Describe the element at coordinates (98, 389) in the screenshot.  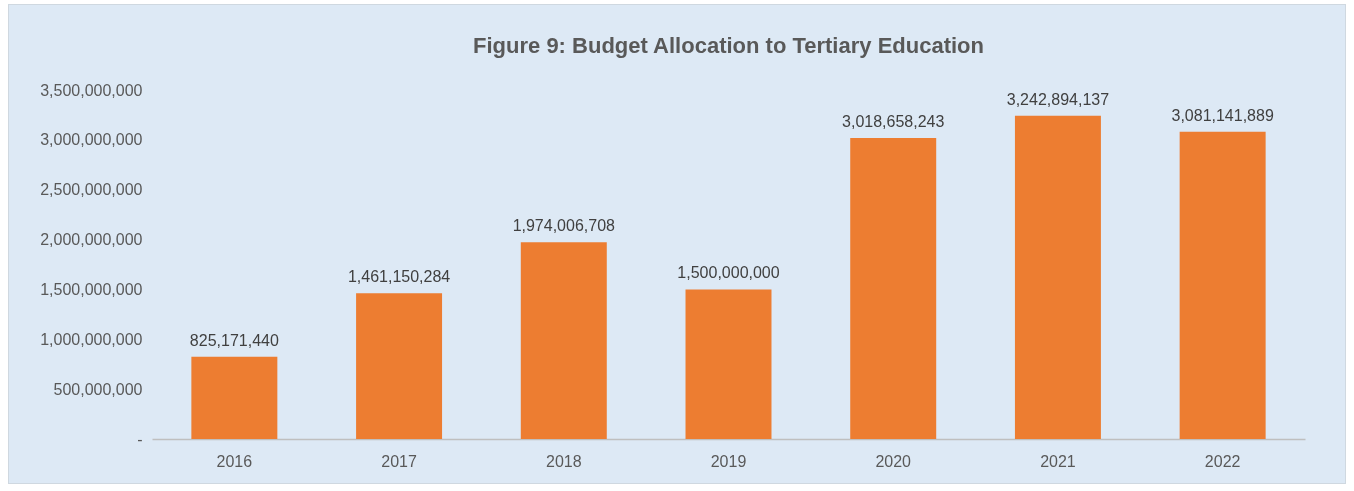
I see `y-tick-label: 500,000,000` at that location.